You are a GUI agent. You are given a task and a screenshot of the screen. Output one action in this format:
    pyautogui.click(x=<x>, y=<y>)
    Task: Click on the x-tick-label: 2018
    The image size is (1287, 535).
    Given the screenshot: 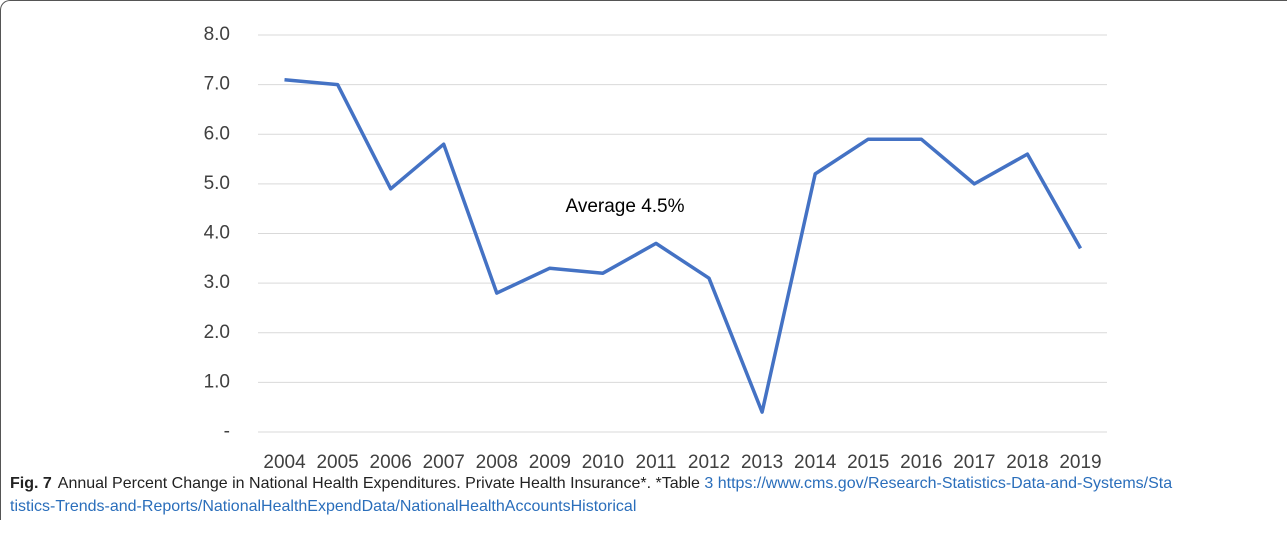 What is the action you would take?
    pyautogui.click(x=1027, y=461)
    